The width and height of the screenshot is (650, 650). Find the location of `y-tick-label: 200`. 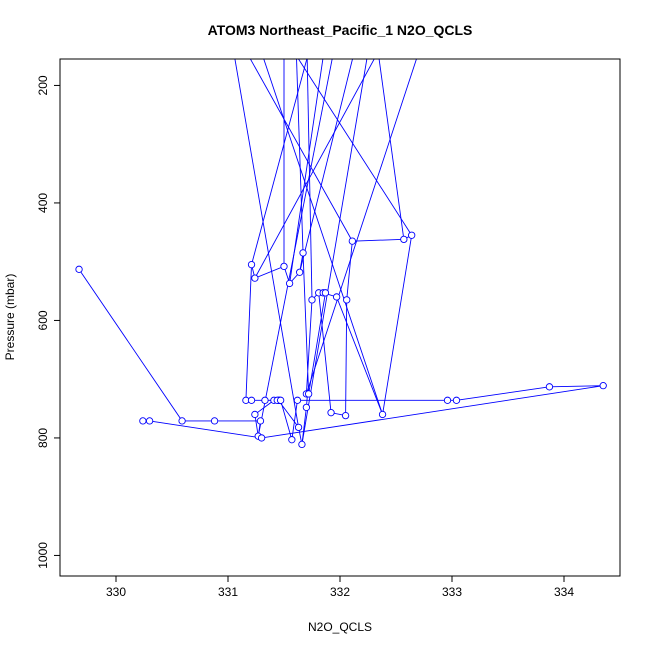

y-tick-label: 200 is located at coordinates (43, 85).